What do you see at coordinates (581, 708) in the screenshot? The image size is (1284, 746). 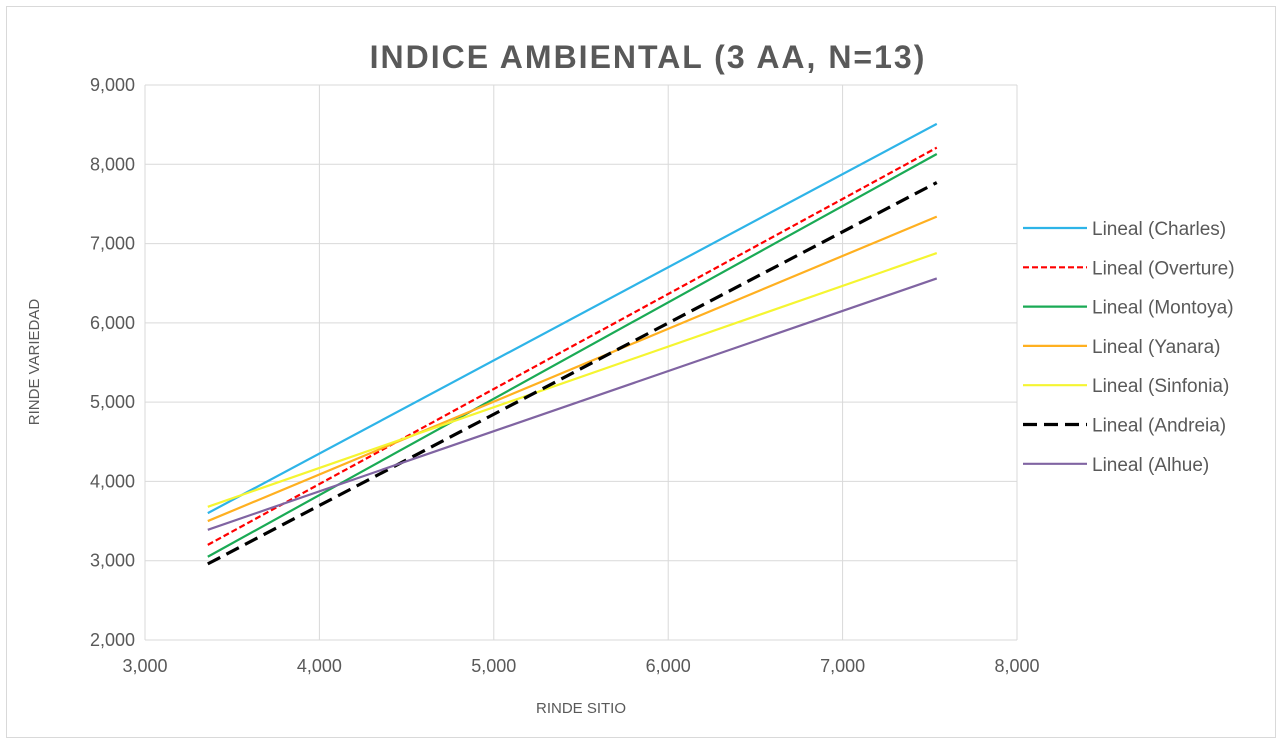 I see `x-axis-label: RINDE SITIO` at bounding box center [581, 708].